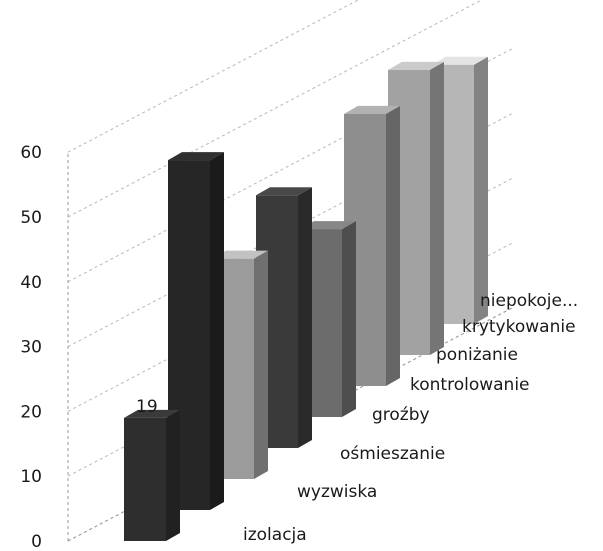 The image size is (603, 551). I want to click on y-tick-label: 20, so click(31, 412).